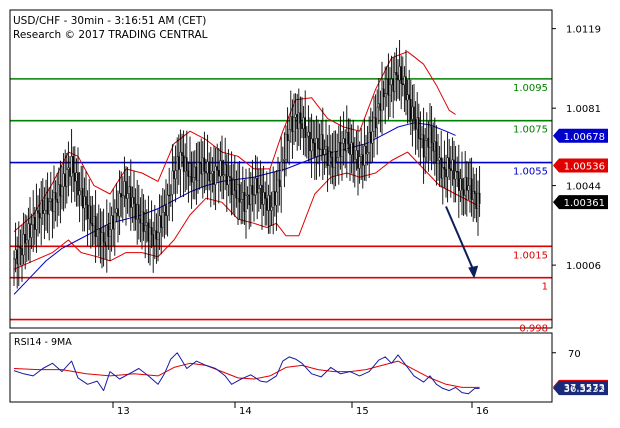  I want to click on x-axis-tick-label: 16, so click(482, 411).